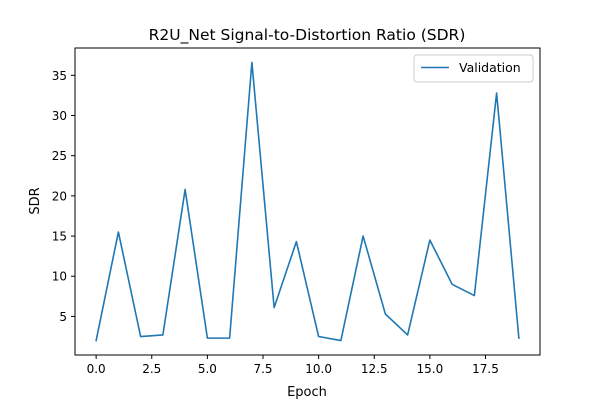 The width and height of the screenshot is (600, 400). Describe the element at coordinates (490, 67) in the screenshot. I see `legend-label-validation: Validation` at that location.